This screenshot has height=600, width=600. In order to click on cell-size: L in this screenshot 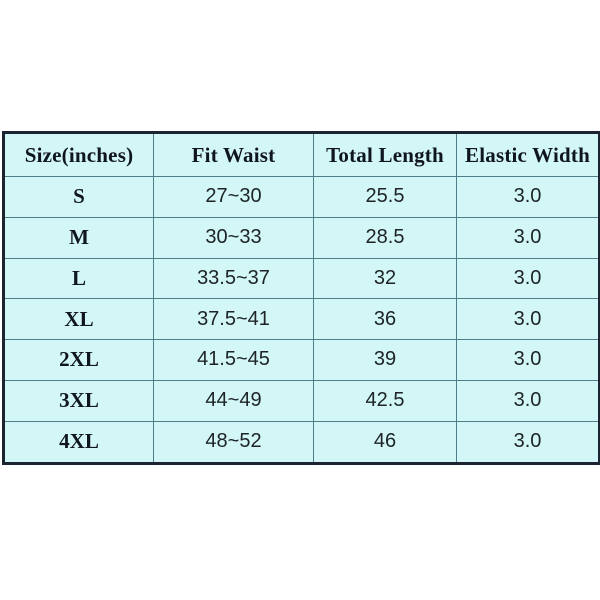, I will do `click(78, 278)`.